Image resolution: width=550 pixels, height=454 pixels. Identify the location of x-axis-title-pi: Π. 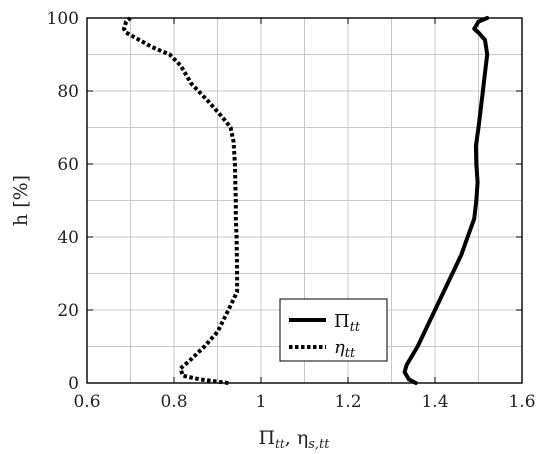
(267, 438).